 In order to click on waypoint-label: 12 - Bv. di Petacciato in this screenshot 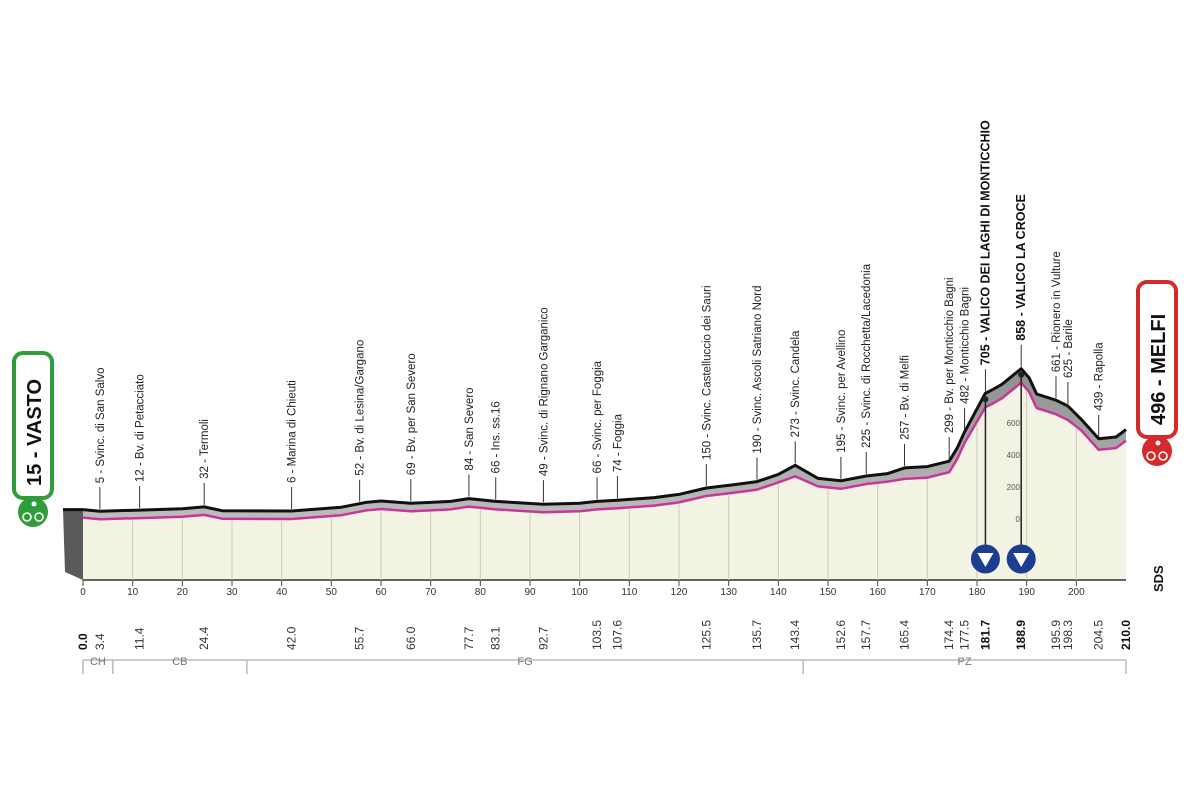, I will do `click(141, 428)`.